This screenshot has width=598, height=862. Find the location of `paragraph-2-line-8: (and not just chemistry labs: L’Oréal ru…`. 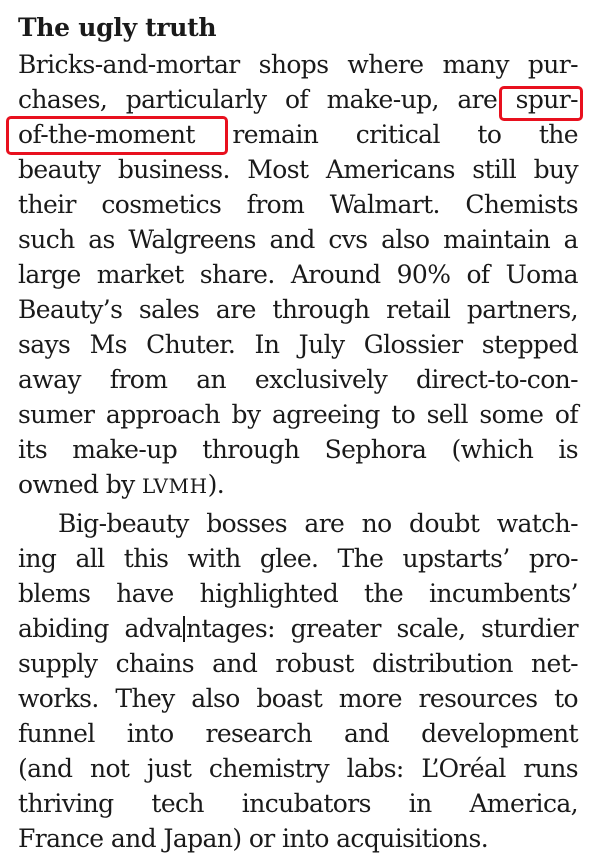

paragraph-2-line-8: (and not just chemistry labs: L’Oréal ru… is located at coordinates (298, 768).